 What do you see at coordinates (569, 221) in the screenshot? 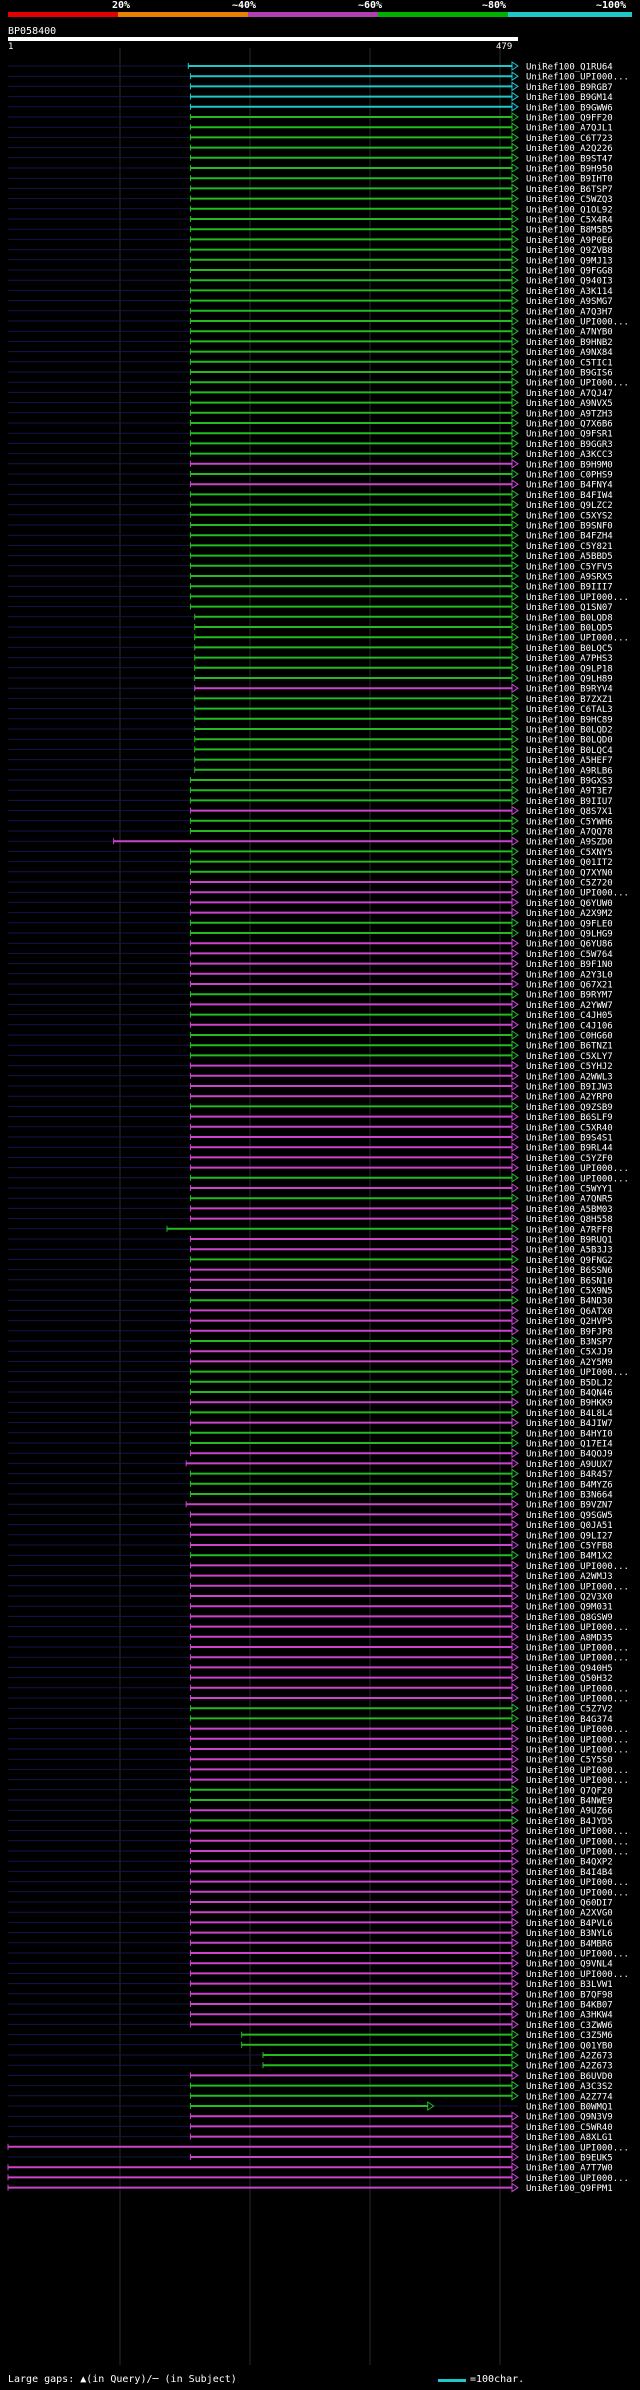
I see `hit-label: UniRef100_C5X4R4` at bounding box center [569, 221].